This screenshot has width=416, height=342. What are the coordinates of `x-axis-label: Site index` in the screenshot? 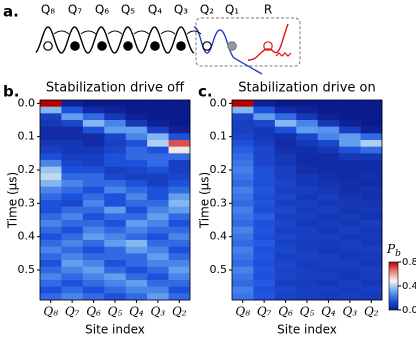 It's located at (115, 330).